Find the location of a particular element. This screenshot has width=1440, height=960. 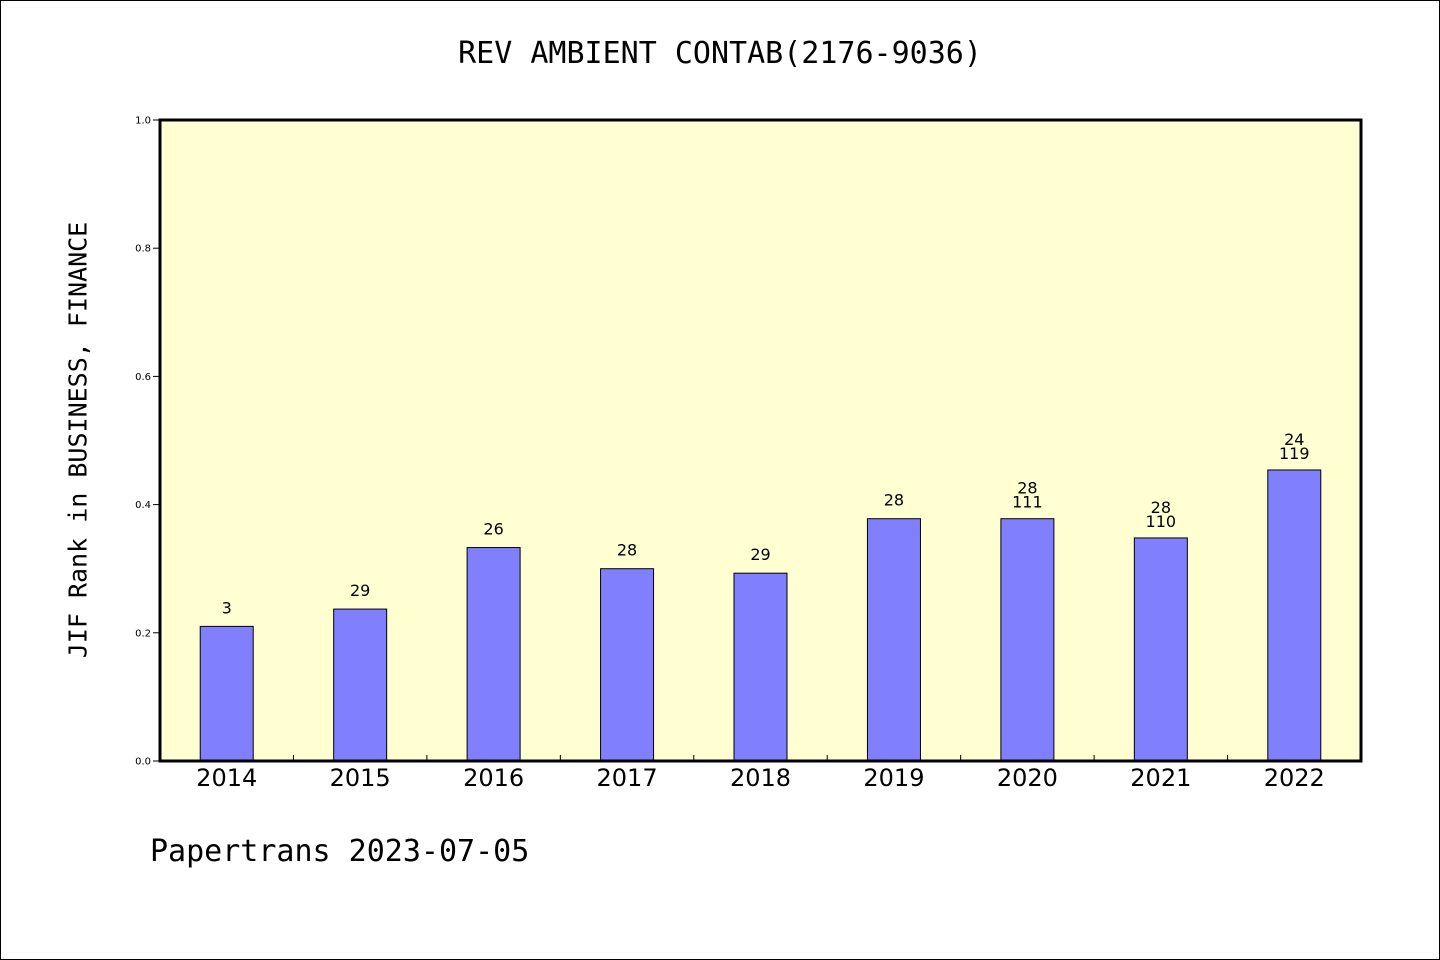

bar-label: 111 is located at coordinates (1027, 502).